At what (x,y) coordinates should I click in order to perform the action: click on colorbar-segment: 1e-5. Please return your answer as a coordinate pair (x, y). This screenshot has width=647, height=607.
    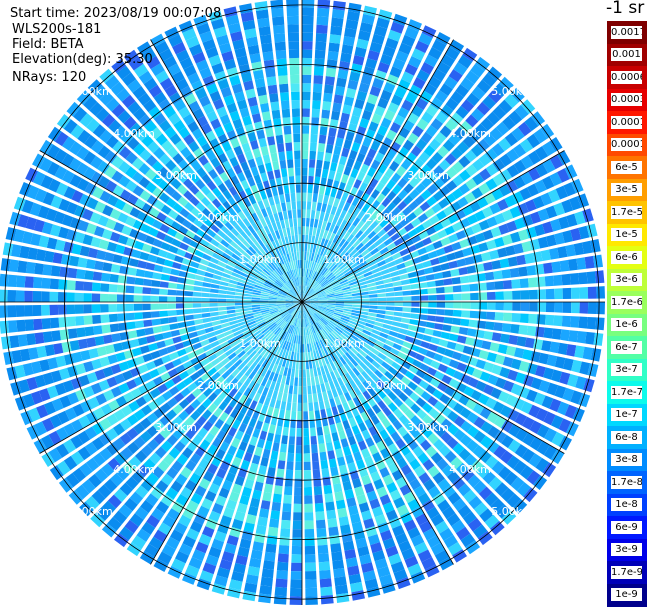
    Looking at the image, I should click on (627, 235).